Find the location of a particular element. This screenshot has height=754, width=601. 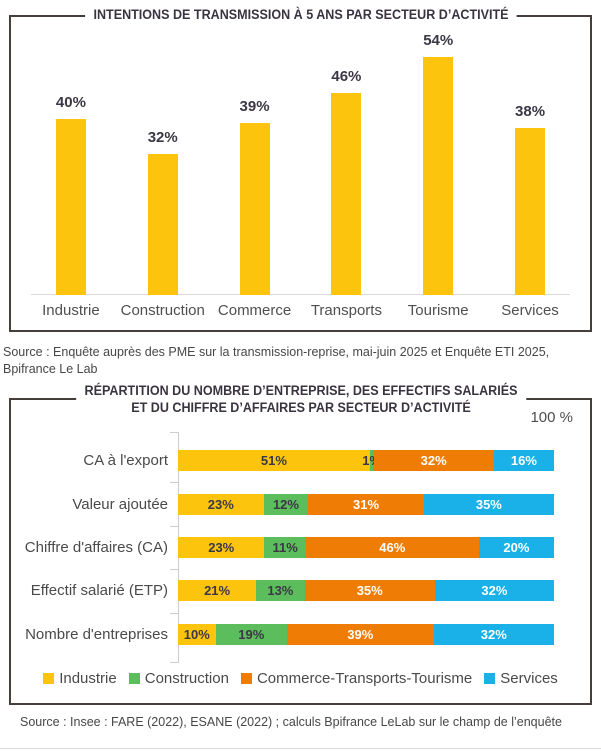

stacked-bar-nombre-d-entreprises: 10% 19% 39% 32% is located at coordinates (366, 634).